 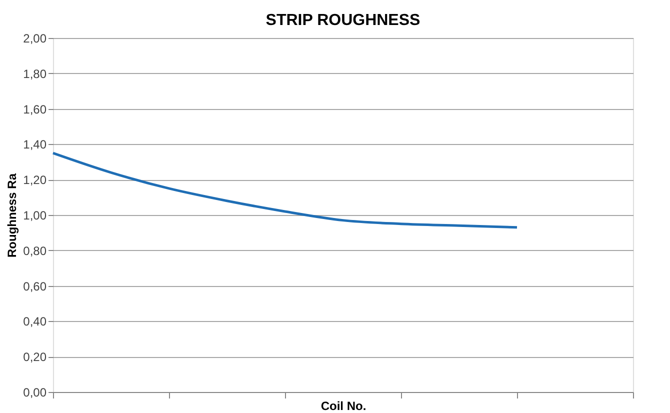 What do you see at coordinates (35, 73) in the screenshot?
I see `y-tick-label: 1,80` at bounding box center [35, 73].